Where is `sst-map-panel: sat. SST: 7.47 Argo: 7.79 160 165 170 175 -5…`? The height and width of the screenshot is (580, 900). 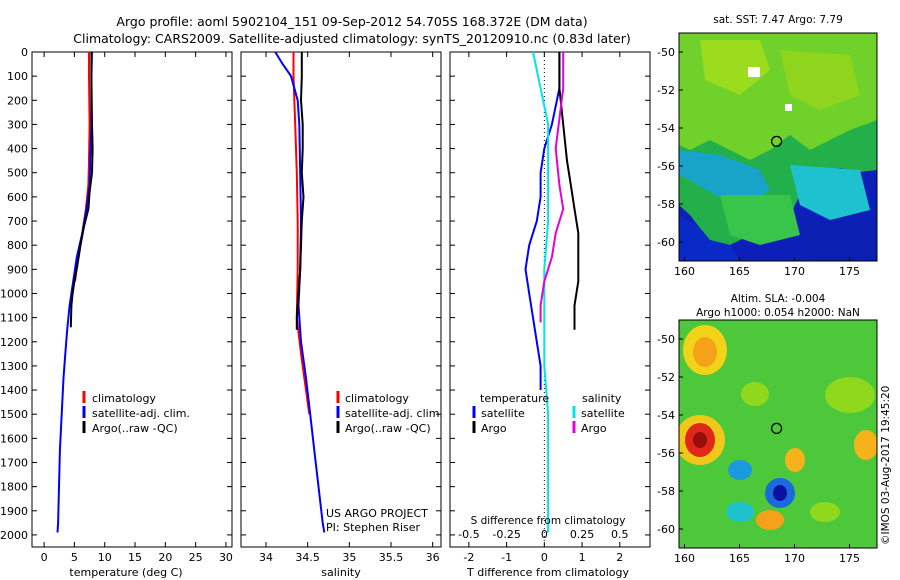 sst-map-panel: sat. SST: 7.47 Argo: 7.79 160 165 170 175 -5… is located at coordinates (767, 146).